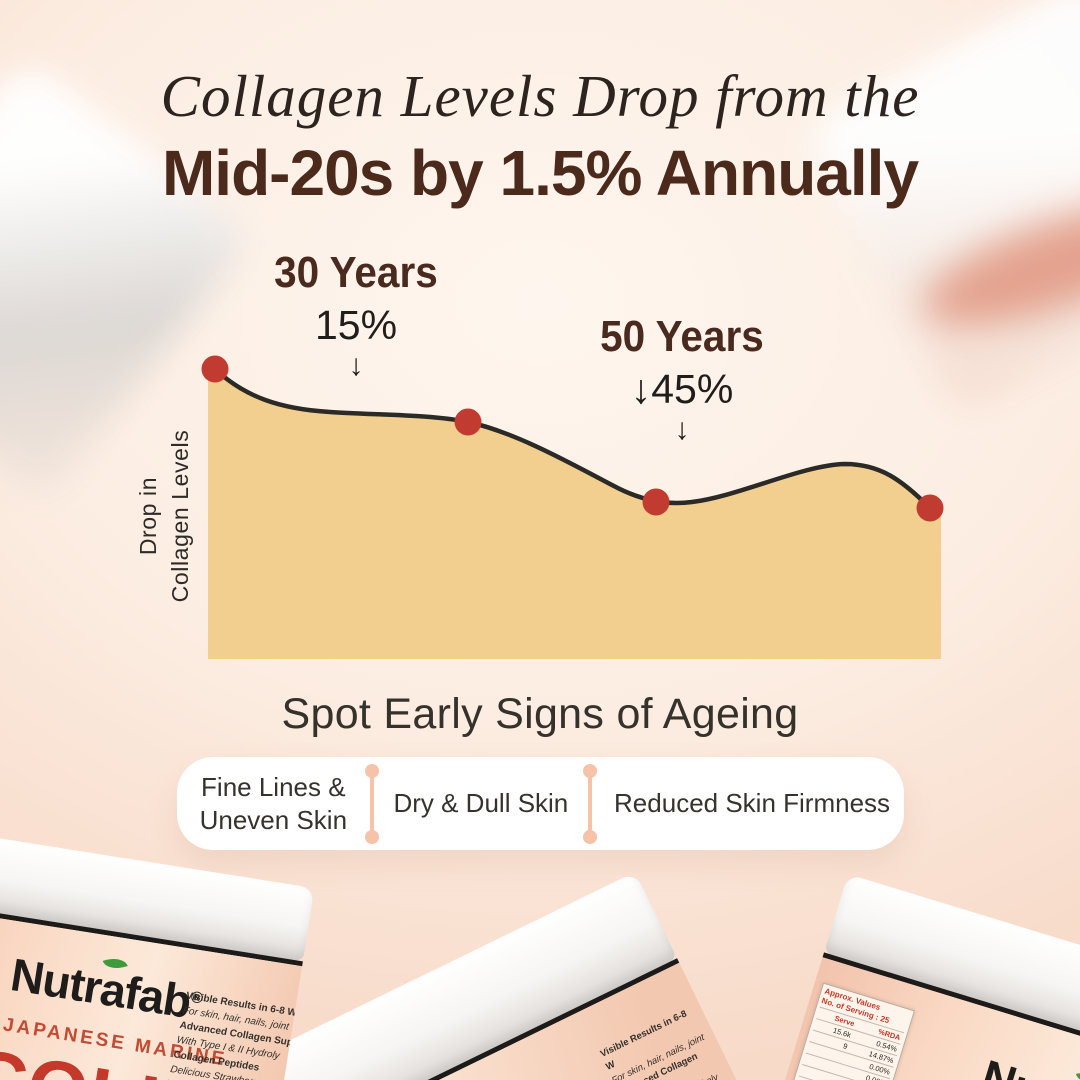  Describe the element at coordinates (481, 803) in the screenshot. I see `sign-item-dry-skin: Dry & Dull Skin` at that location.